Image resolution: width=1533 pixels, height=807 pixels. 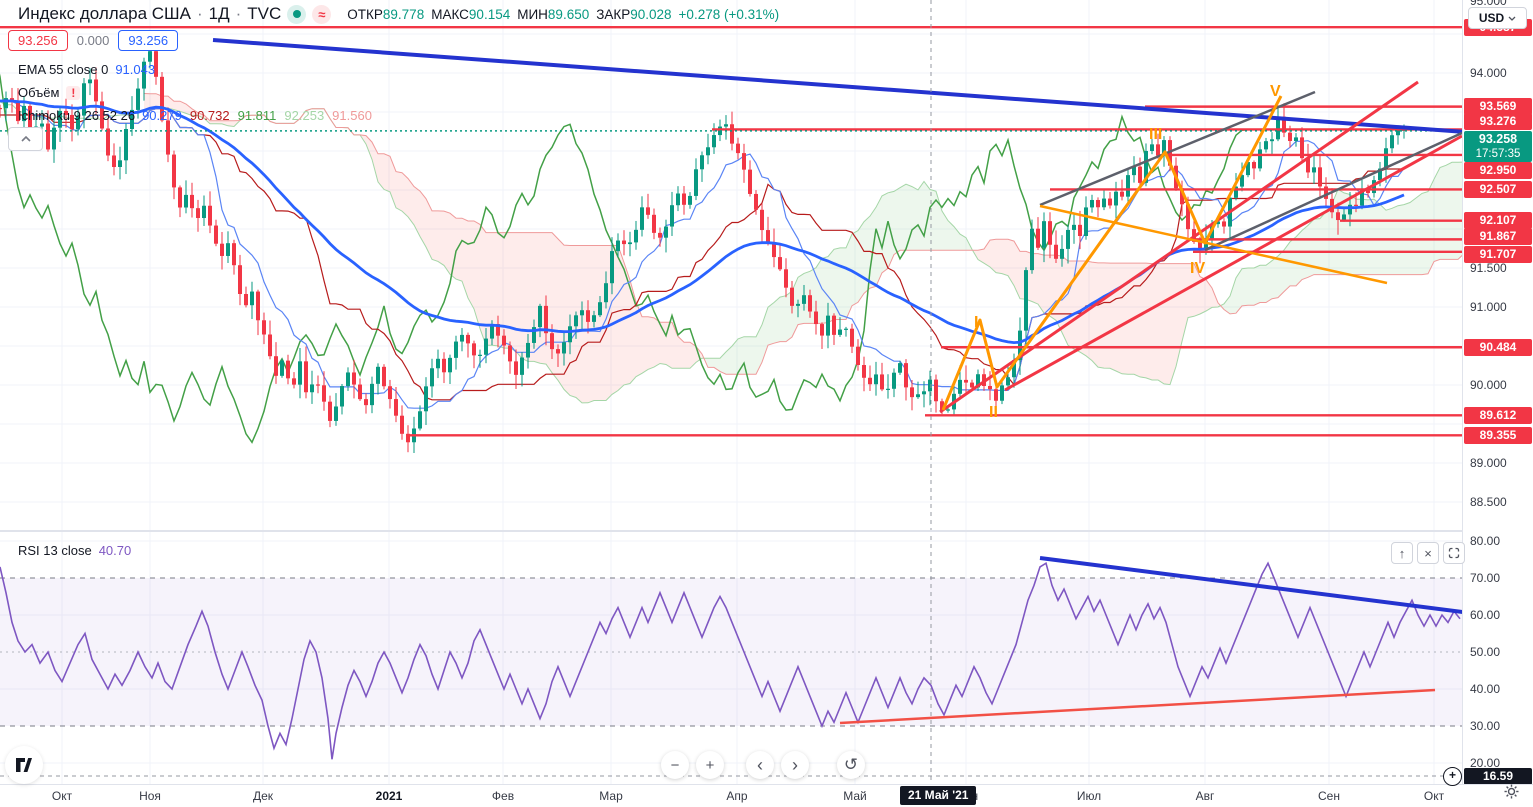 What do you see at coordinates (938, 795) in the screenshot?
I see `crosshair-date-tag: 21 Май '21` at bounding box center [938, 795].